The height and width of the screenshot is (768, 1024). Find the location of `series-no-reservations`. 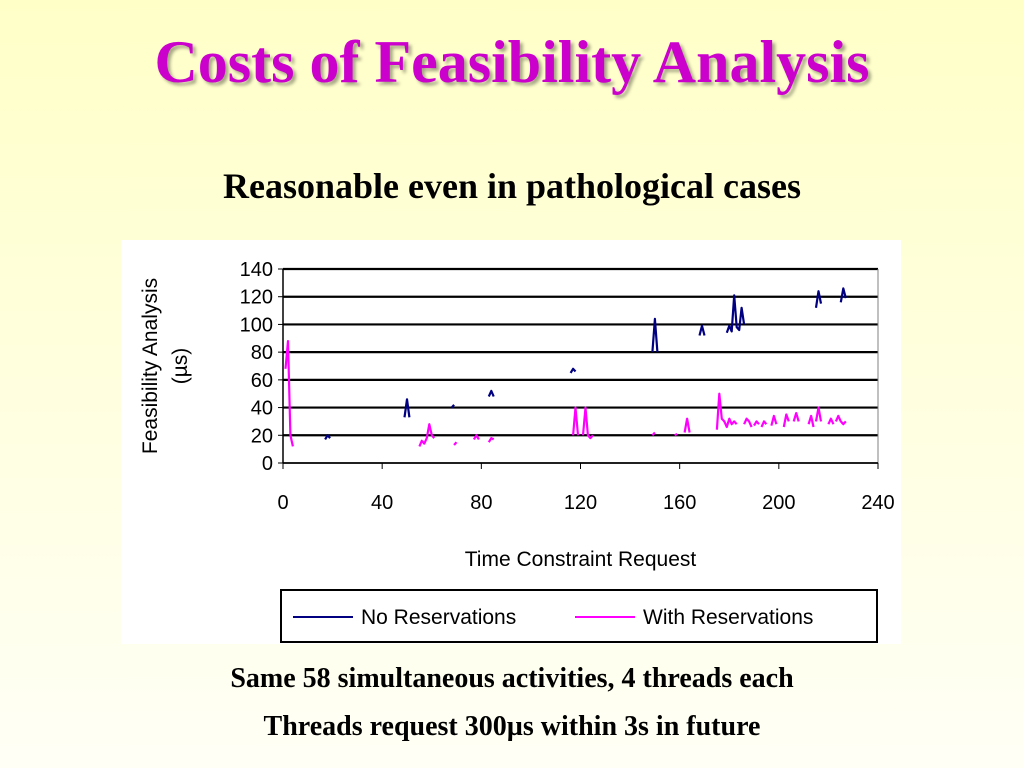

series-no-reservations is located at coordinates (585, 363).